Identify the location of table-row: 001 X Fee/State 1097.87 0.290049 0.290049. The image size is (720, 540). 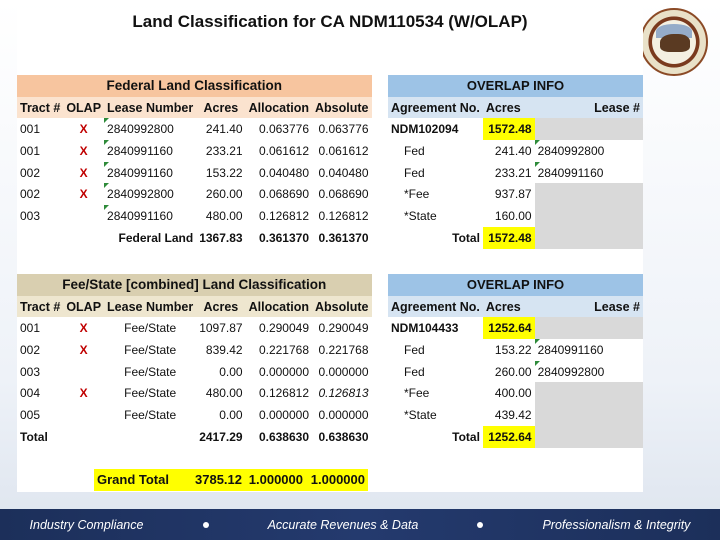
(194, 328).